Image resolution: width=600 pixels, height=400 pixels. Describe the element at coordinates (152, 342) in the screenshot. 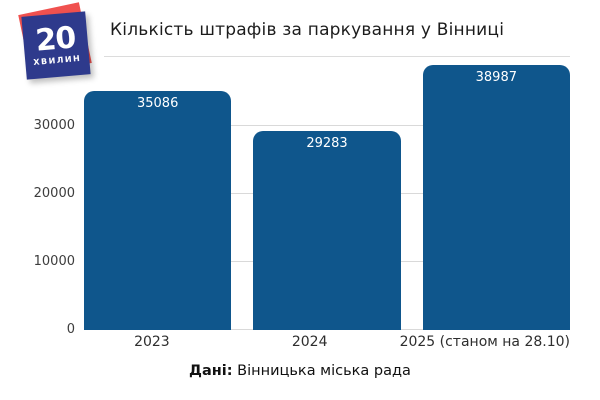

I see `x-tick-label: 2023` at that location.